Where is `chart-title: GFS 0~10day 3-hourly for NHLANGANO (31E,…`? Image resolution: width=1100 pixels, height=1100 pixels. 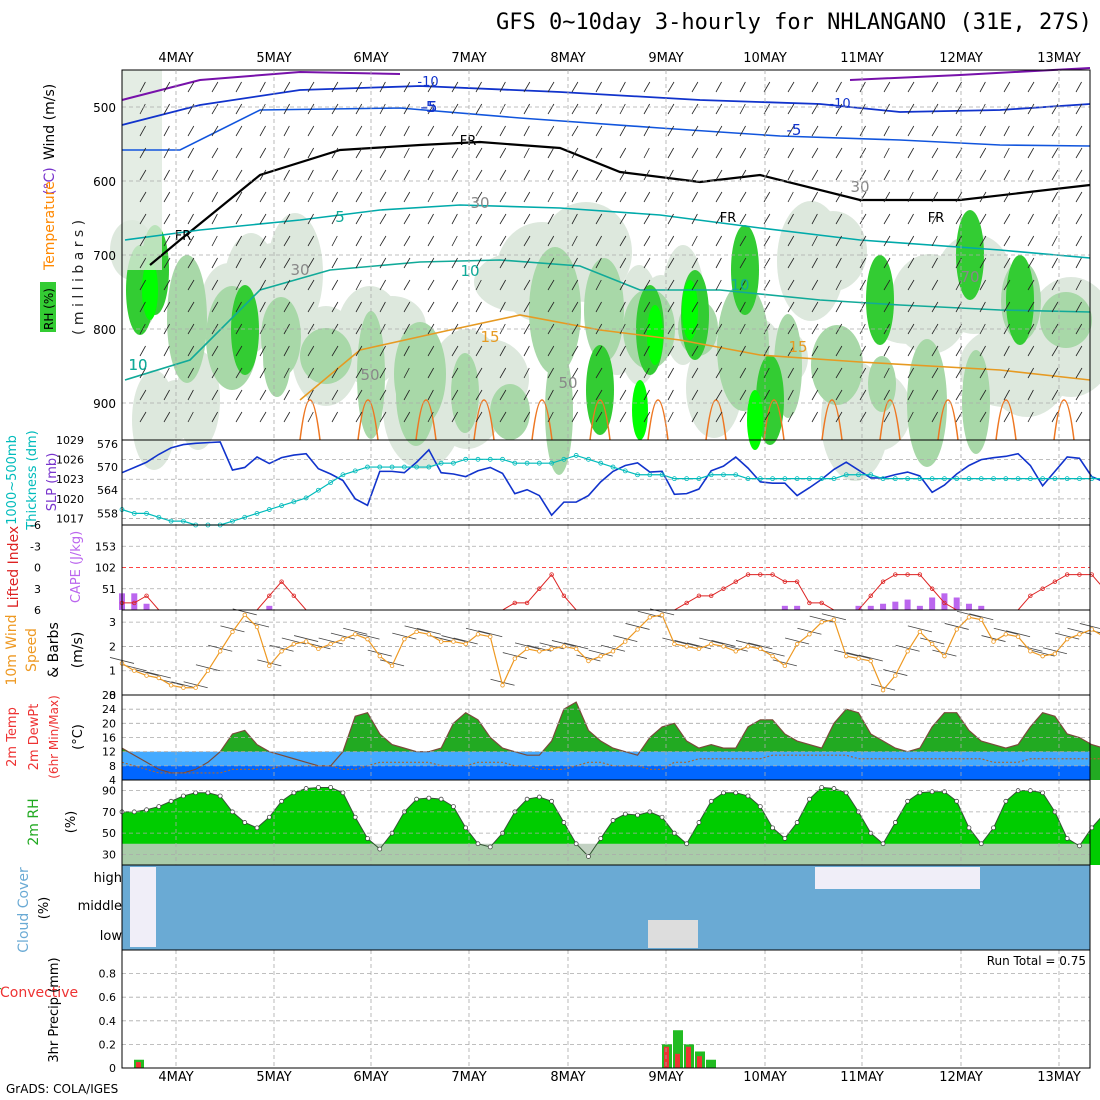 chart-title: GFS 0~10day 3-hourly for NHLANGANO (31E,… is located at coordinates (793, 22).